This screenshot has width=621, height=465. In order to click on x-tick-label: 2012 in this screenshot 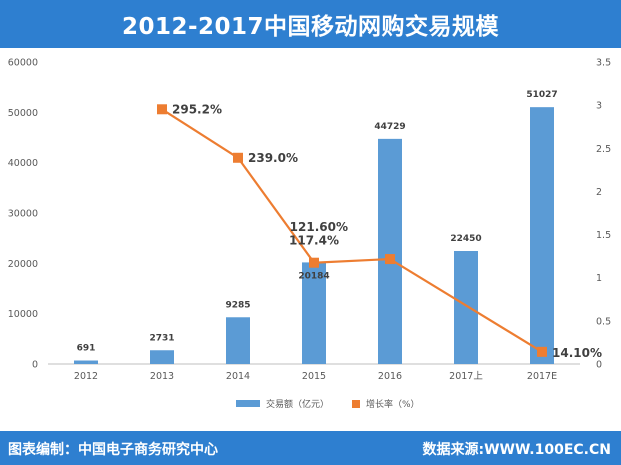, I will do `click(86, 376)`.